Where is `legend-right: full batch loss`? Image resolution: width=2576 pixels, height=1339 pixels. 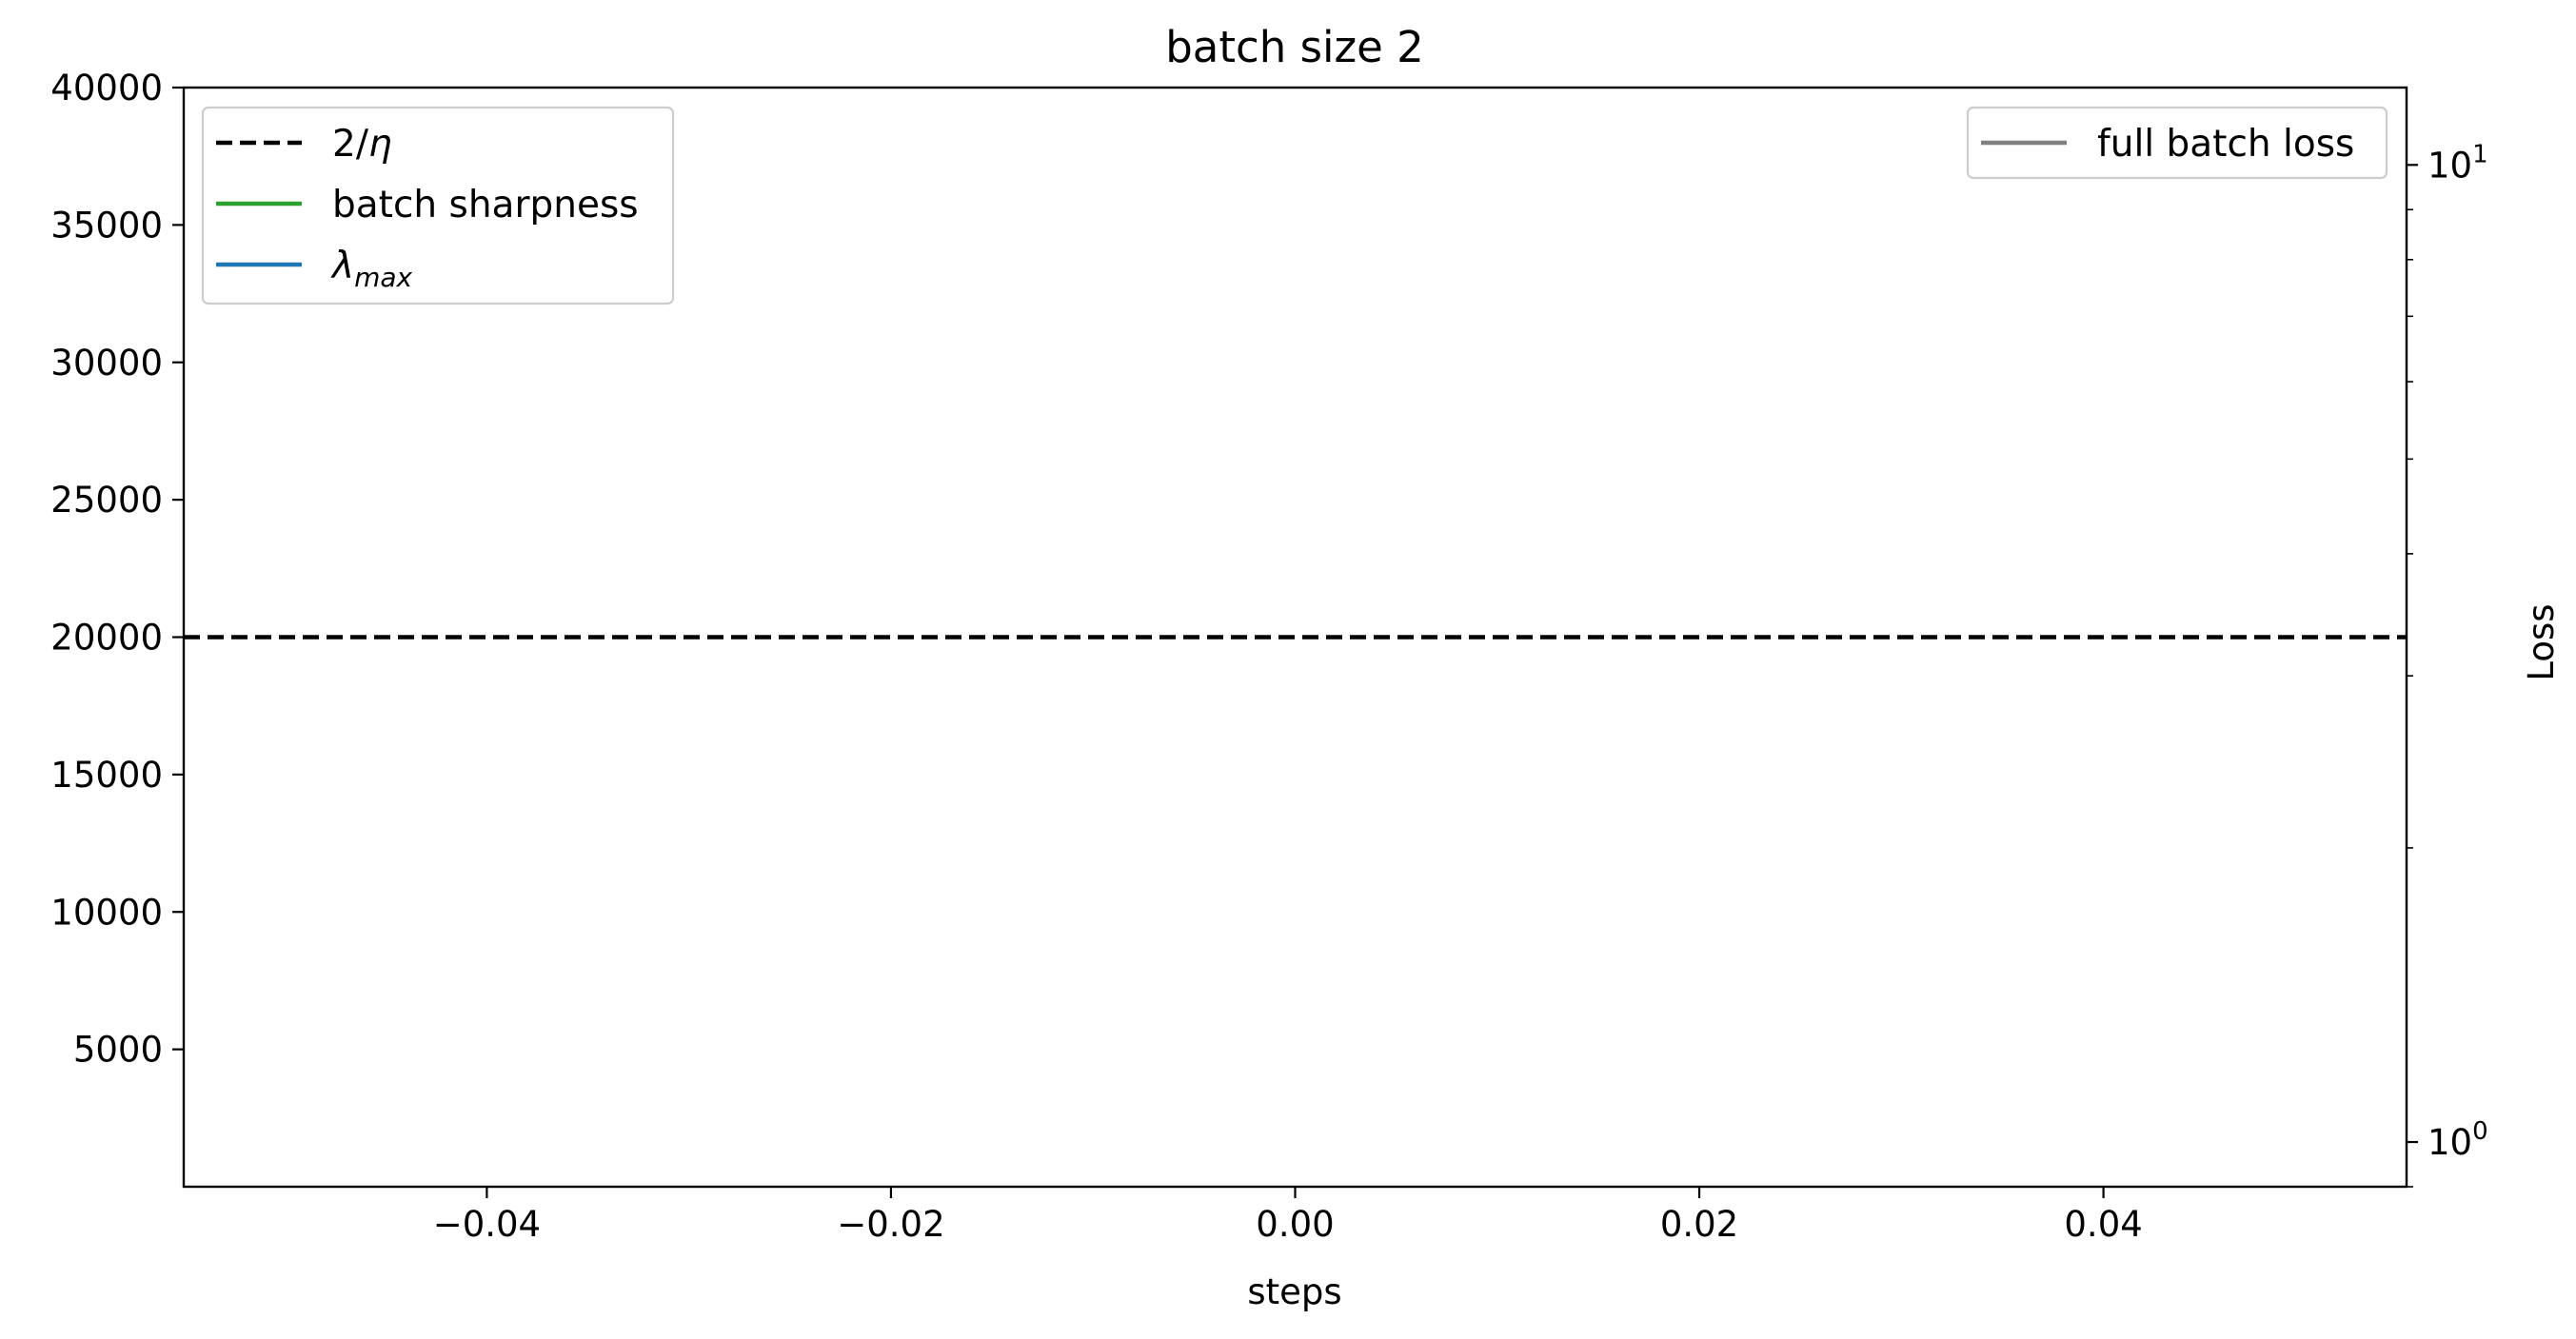 legend-right: full batch loss is located at coordinates (2177, 143).